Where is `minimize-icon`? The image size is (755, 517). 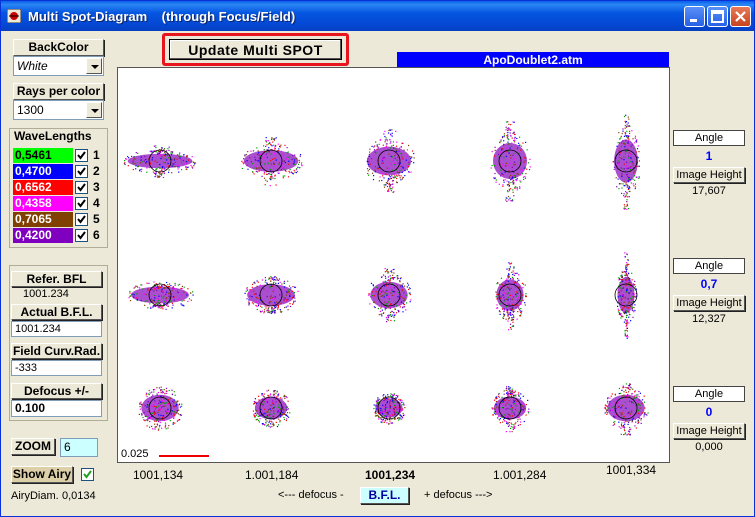
minimize-icon is located at coordinates (693, 20).